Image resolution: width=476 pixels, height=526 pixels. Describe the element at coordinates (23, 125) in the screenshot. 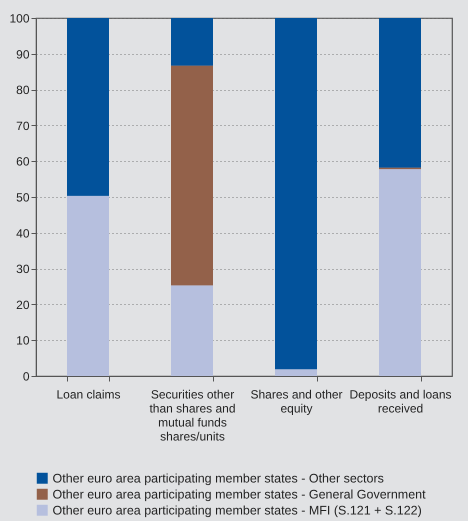

I see `y-tick-label: 70` at that location.